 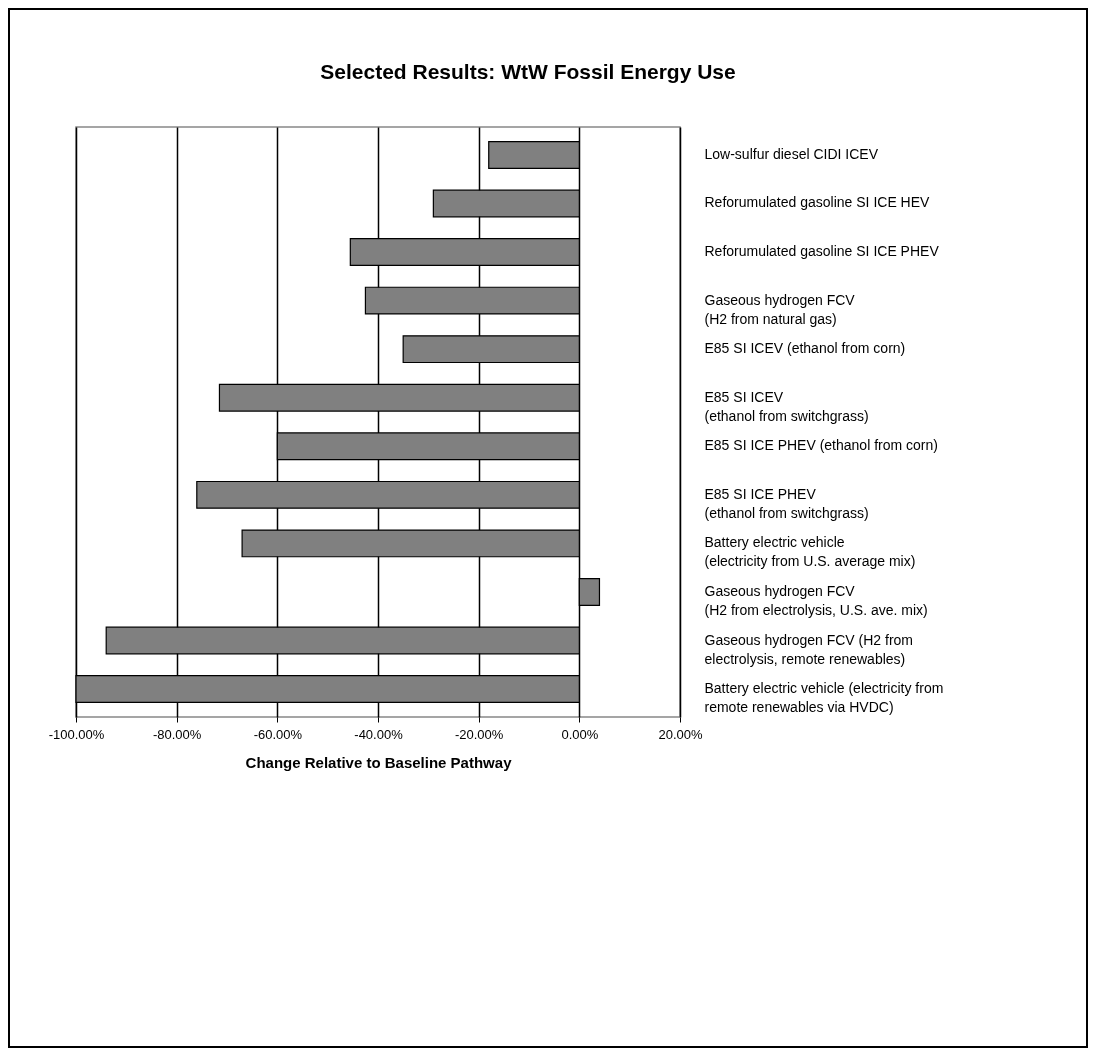 What do you see at coordinates (379, 762) in the screenshot?
I see `x-axis-title: Change Relative to Baseline Pathway` at bounding box center [379, 762].